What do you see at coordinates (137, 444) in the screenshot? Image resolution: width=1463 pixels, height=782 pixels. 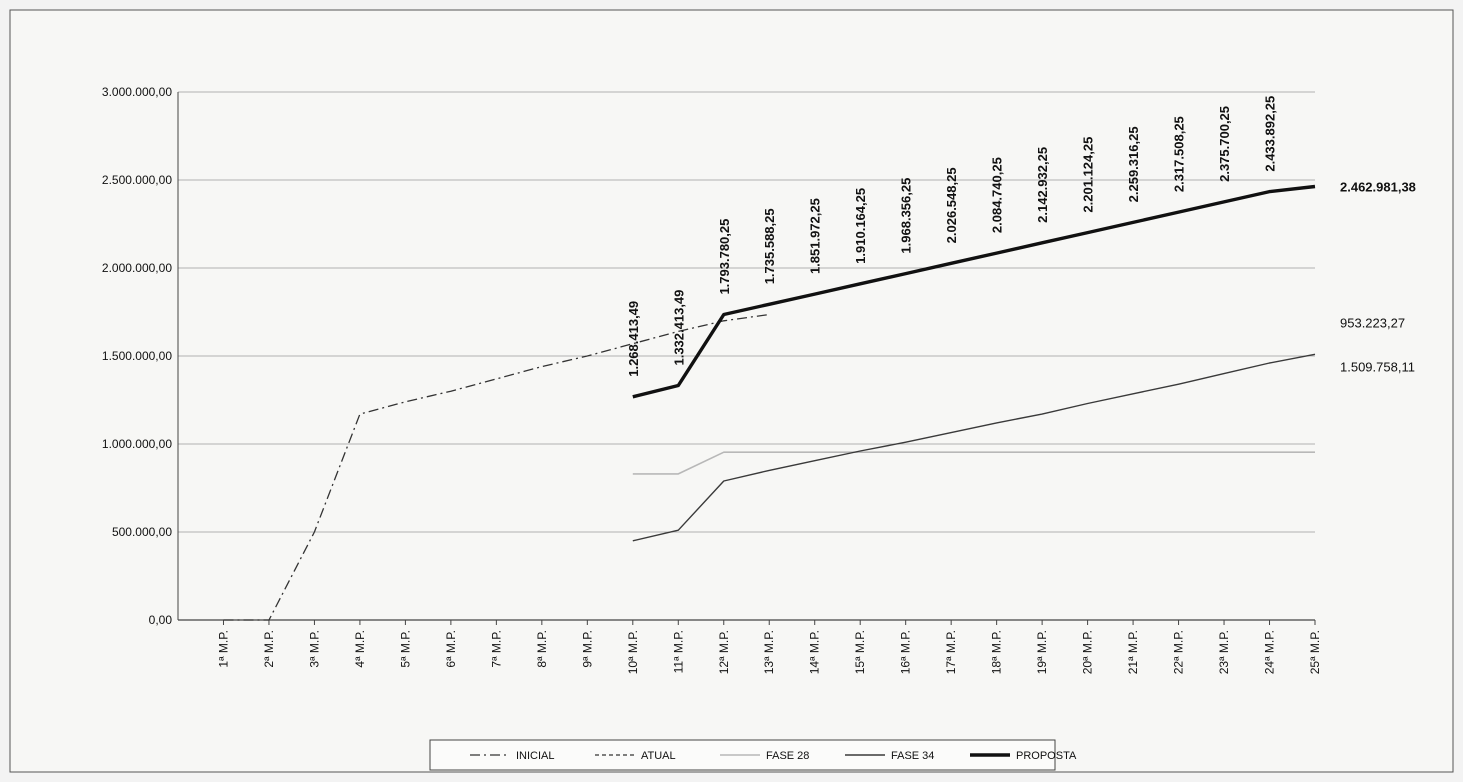 I see `y-tick-label: 1.000.000,00` at bounding box center [137, 444].